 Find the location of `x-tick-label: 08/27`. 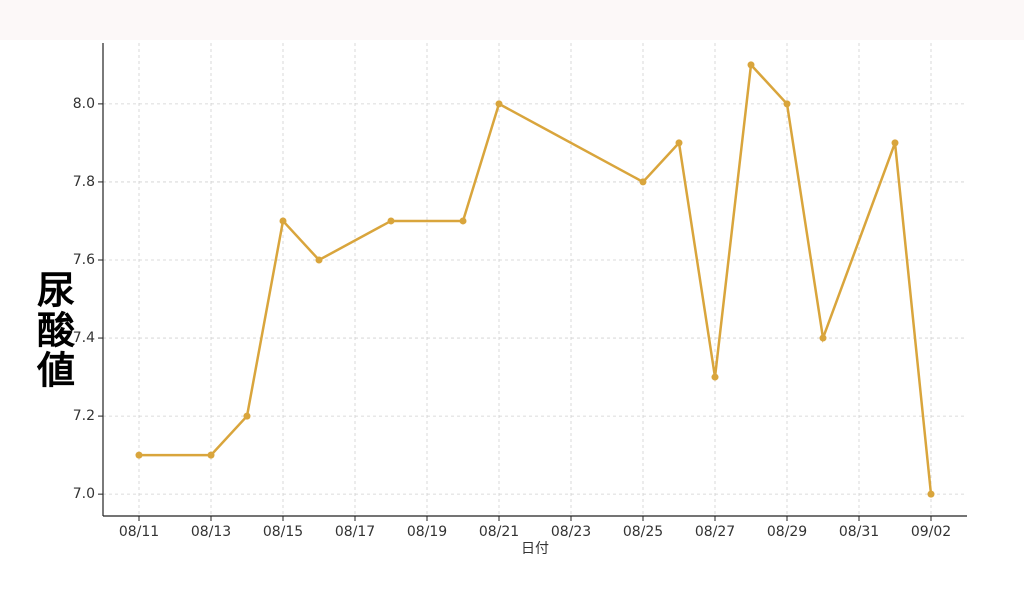

x-tick-label: 08/27 is located at coordinates (715, 532).